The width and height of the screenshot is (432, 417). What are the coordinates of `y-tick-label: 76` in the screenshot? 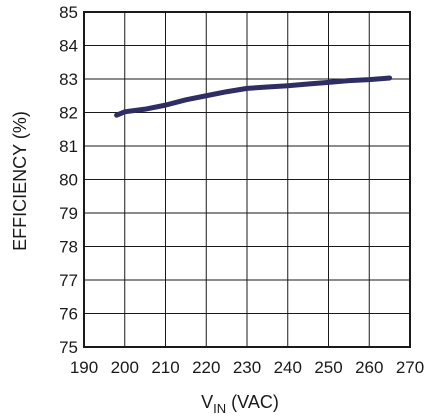 It's located at (68, 314).